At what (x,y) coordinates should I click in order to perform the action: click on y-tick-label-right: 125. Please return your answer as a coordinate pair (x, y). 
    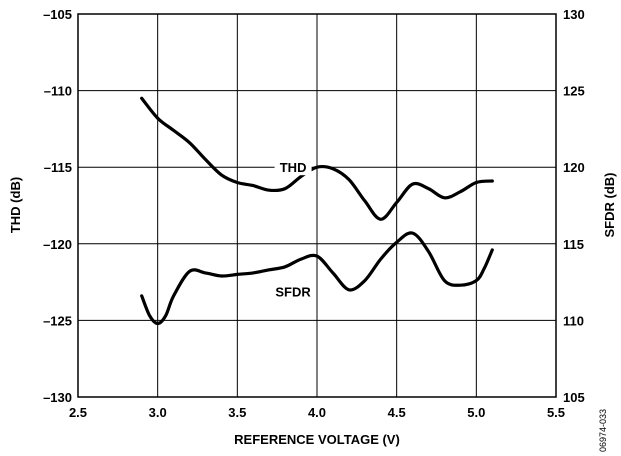
    Looking at the image, I should click on (574, 91).